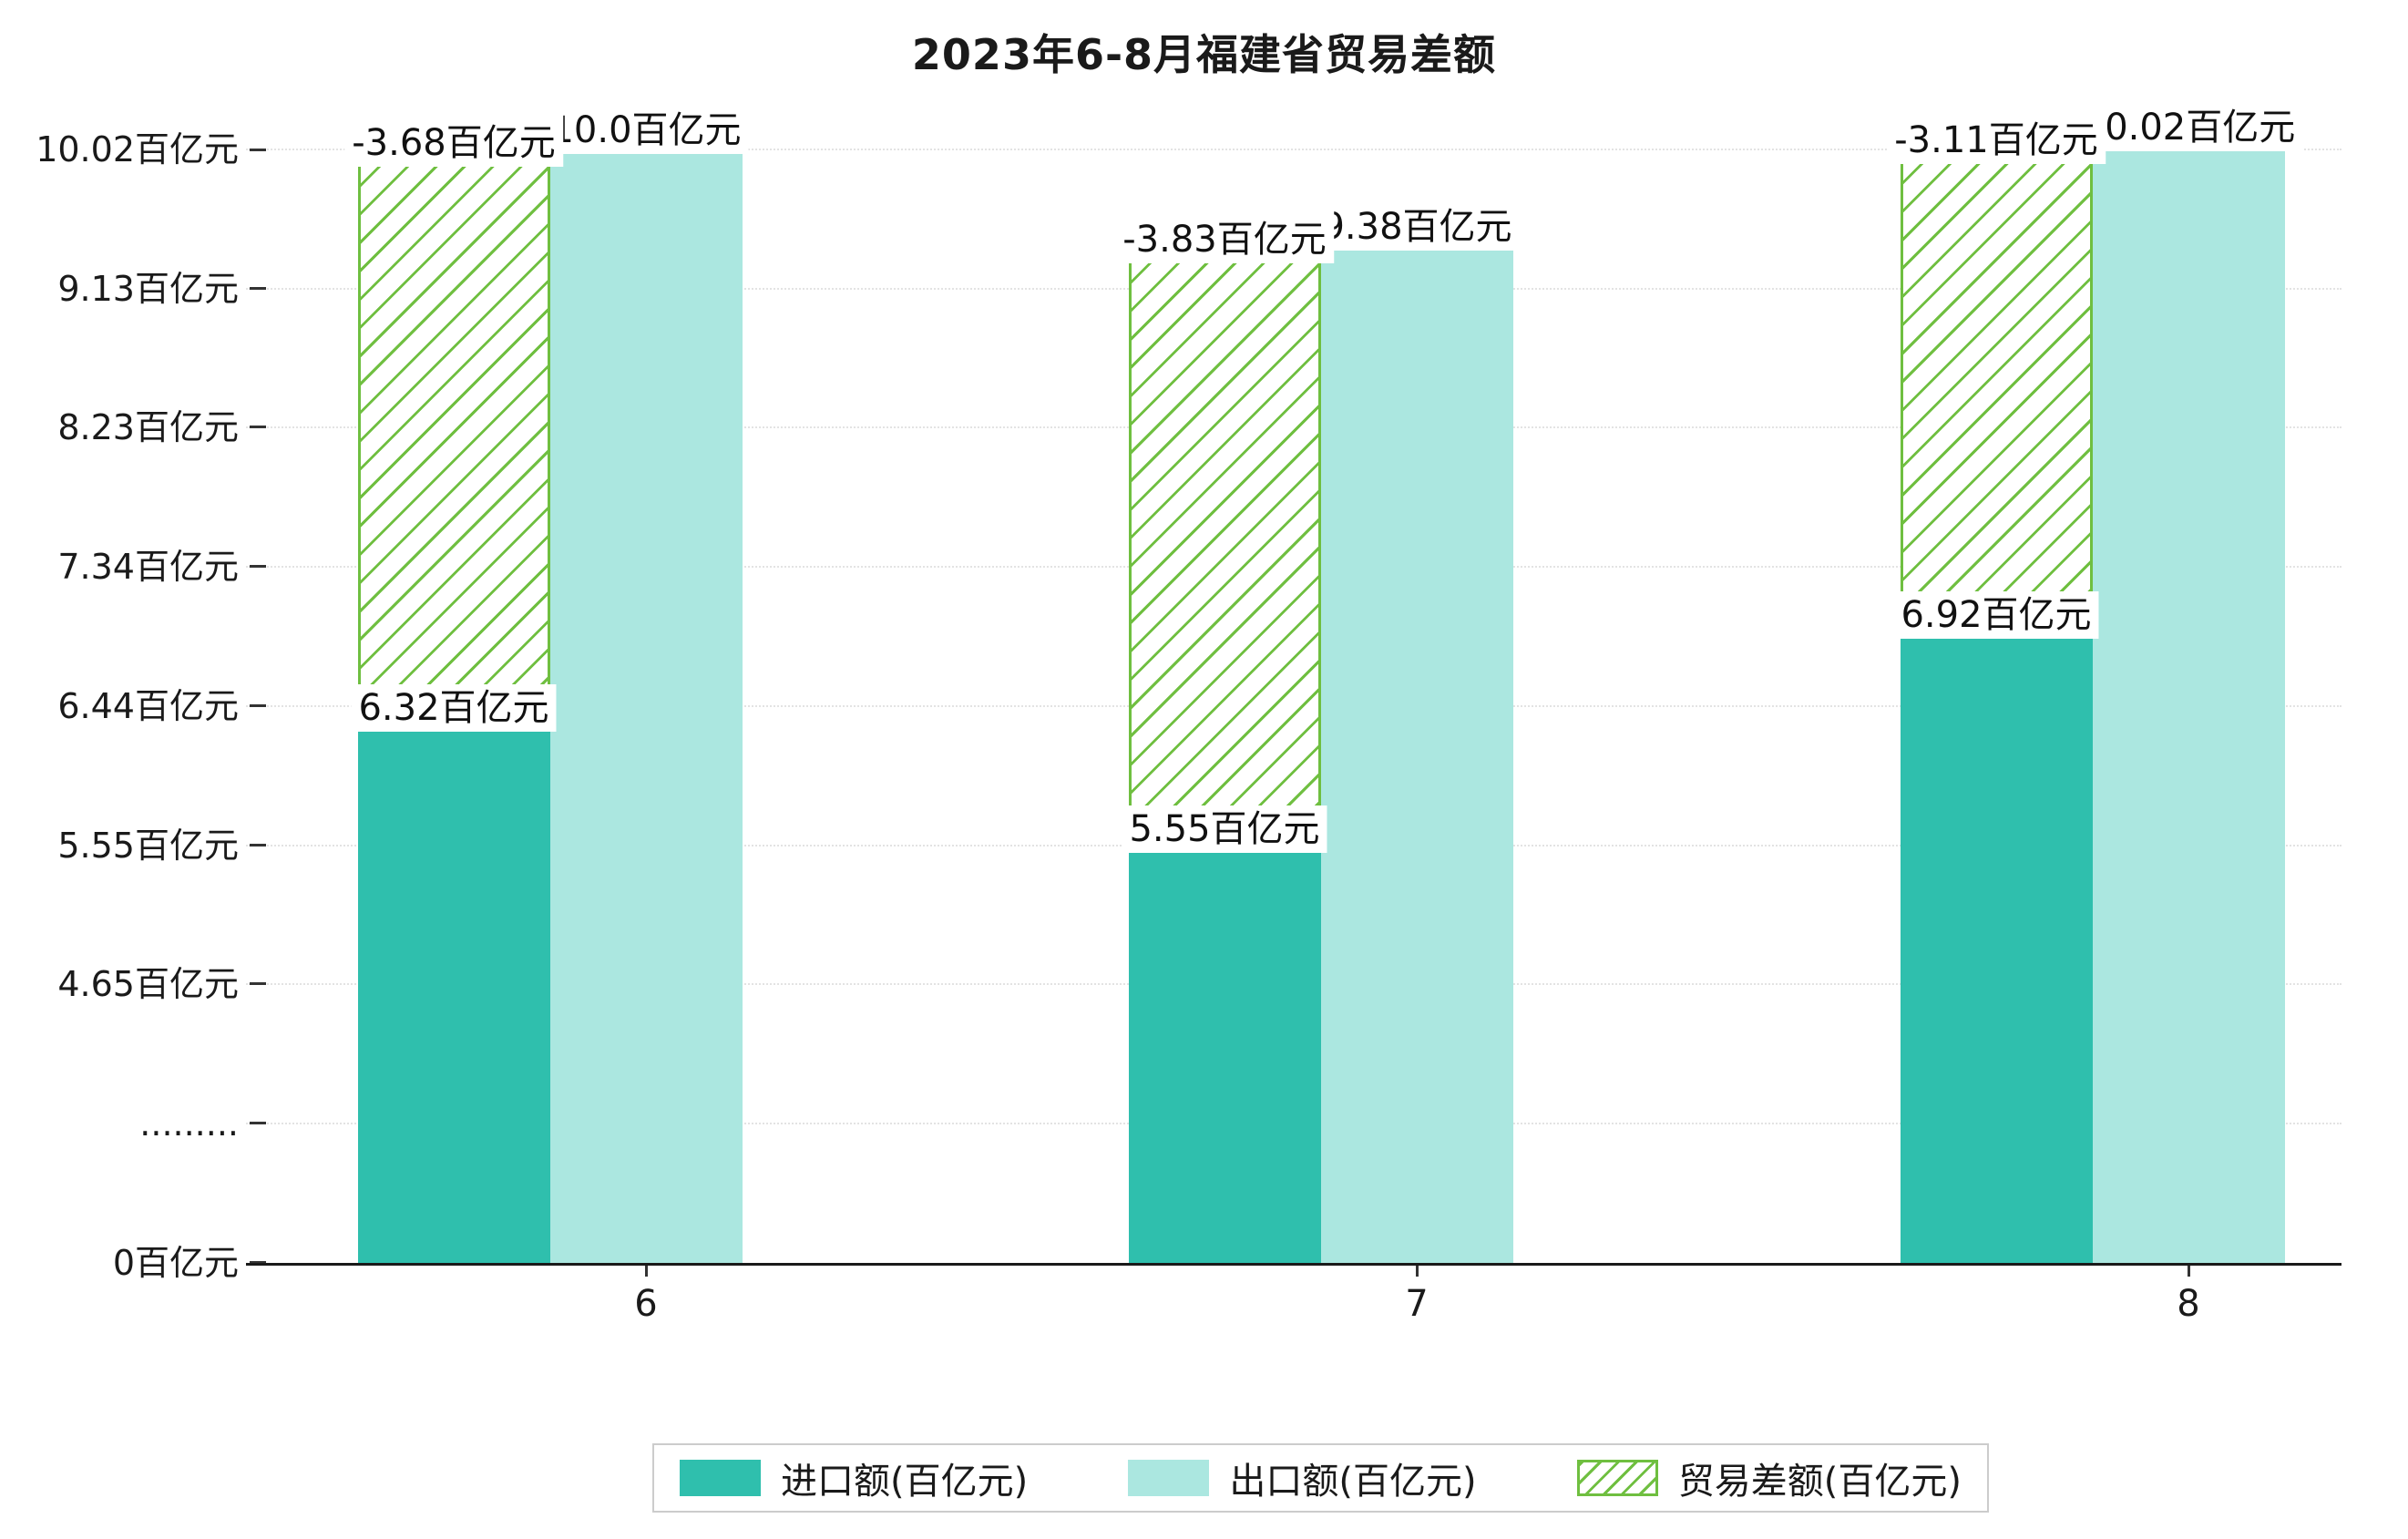  Describe the element at coordinates (1225, 1054) in the screenshot. I see `import-bar-month7` at that location.